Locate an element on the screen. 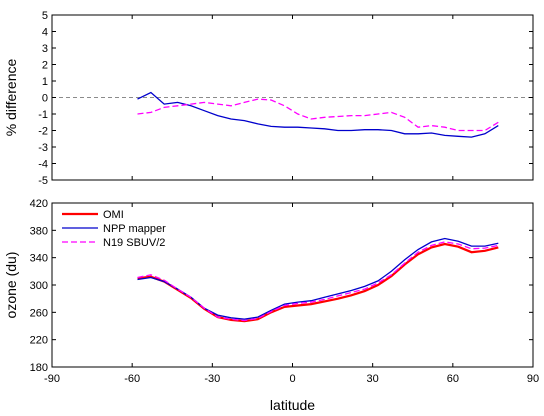 The width and height of the screenshot is (544, 416). difference-y-tick-label: -3 is located at coordinates (43, 148).